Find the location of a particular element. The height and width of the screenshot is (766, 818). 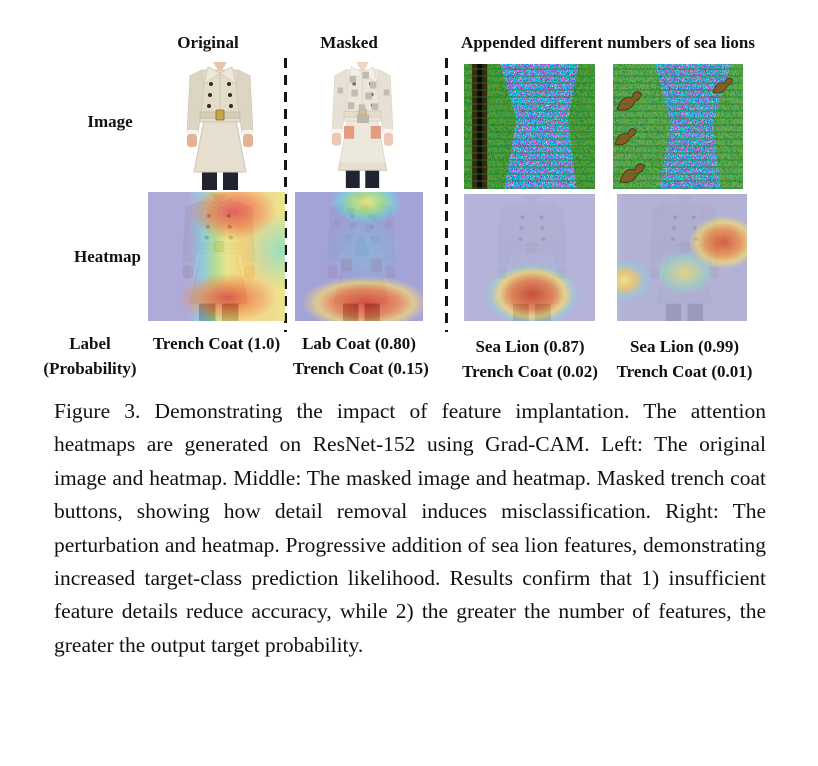

masked-heatmap-overlay is located at coordinates (359, 256).